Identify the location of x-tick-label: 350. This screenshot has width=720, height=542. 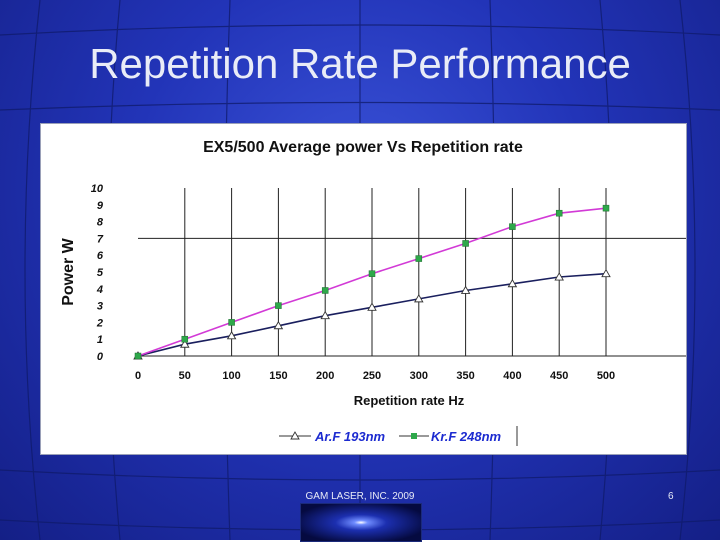
(465, 376).